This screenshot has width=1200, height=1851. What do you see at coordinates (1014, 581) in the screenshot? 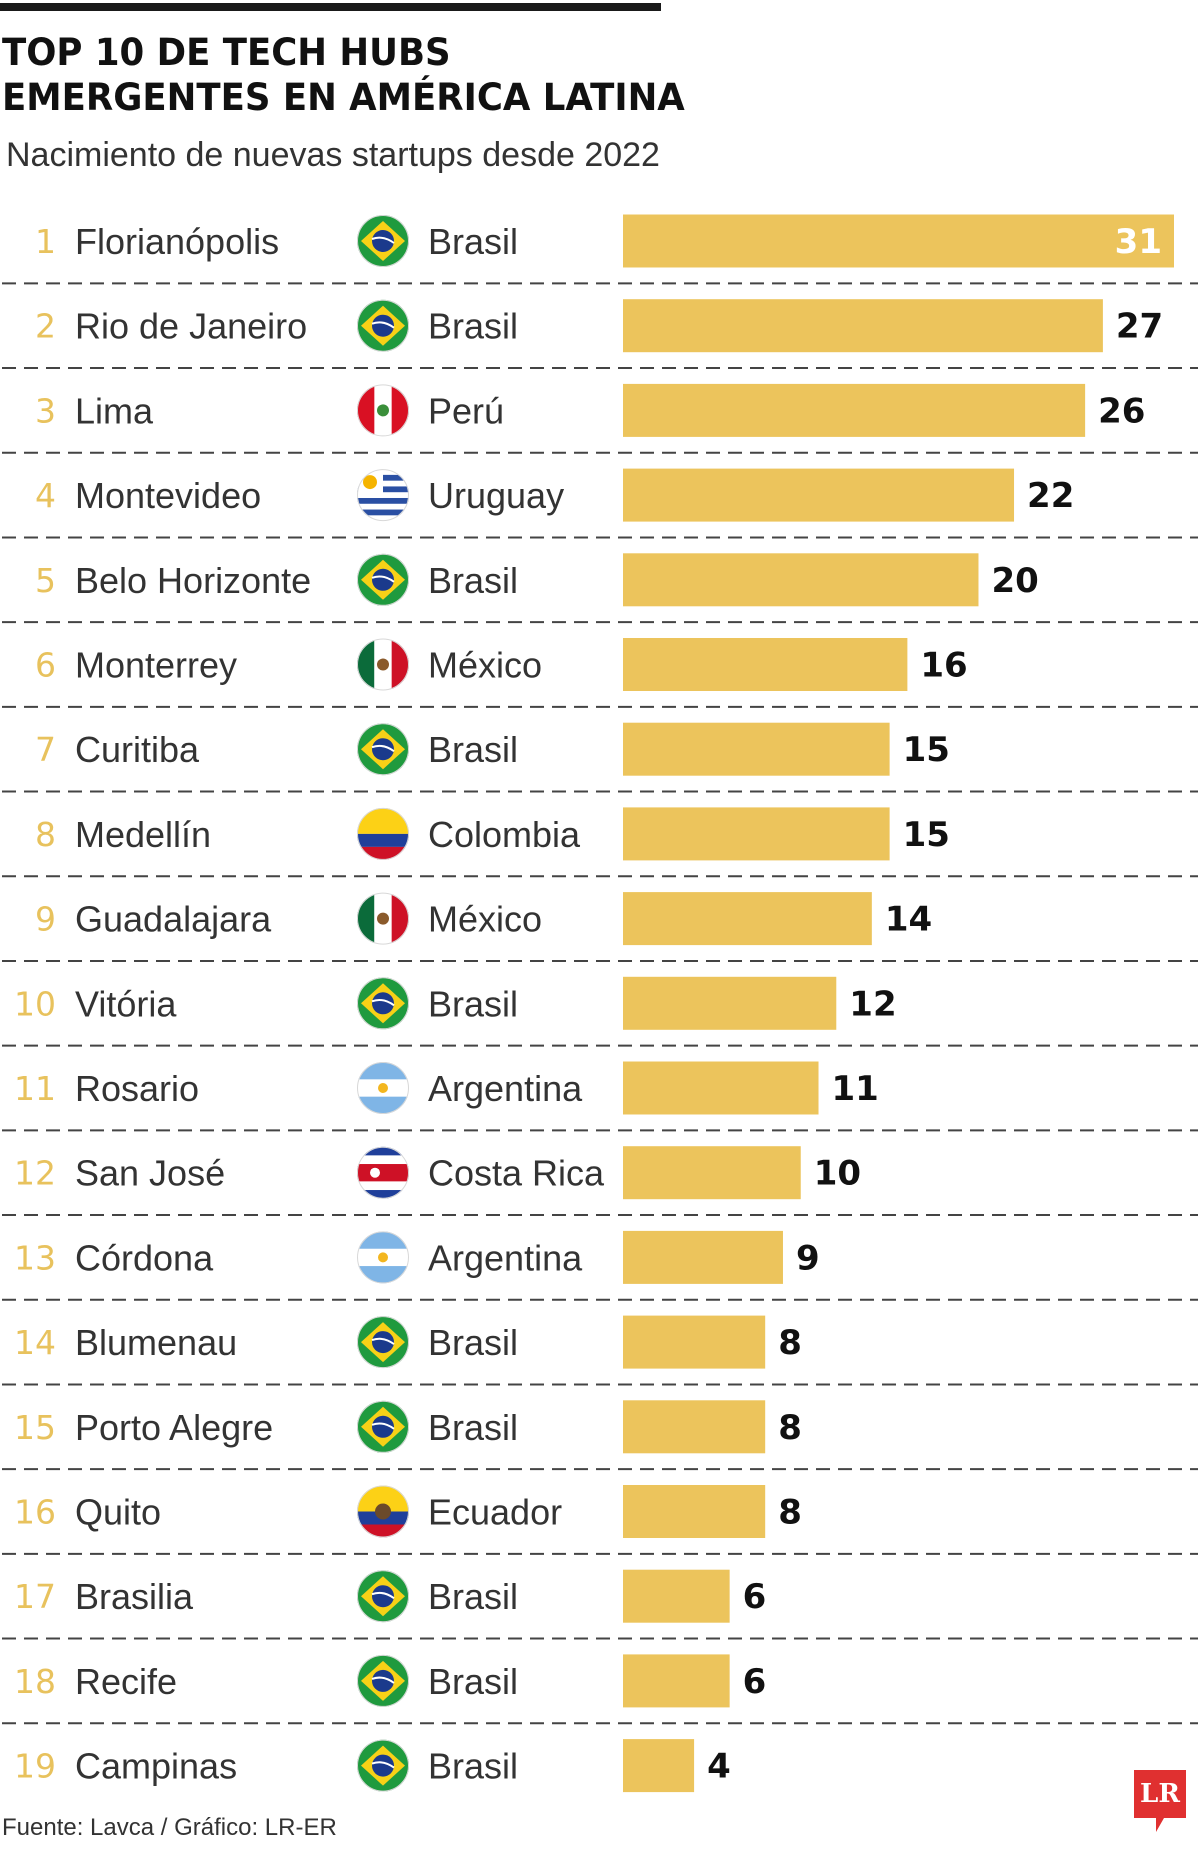
I see `value-label: 20` at bounding box center [1014, 581].